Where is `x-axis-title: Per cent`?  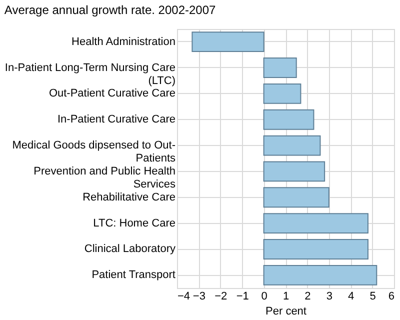 x-axis-title: Per cent is located at coordinates (286, 312).